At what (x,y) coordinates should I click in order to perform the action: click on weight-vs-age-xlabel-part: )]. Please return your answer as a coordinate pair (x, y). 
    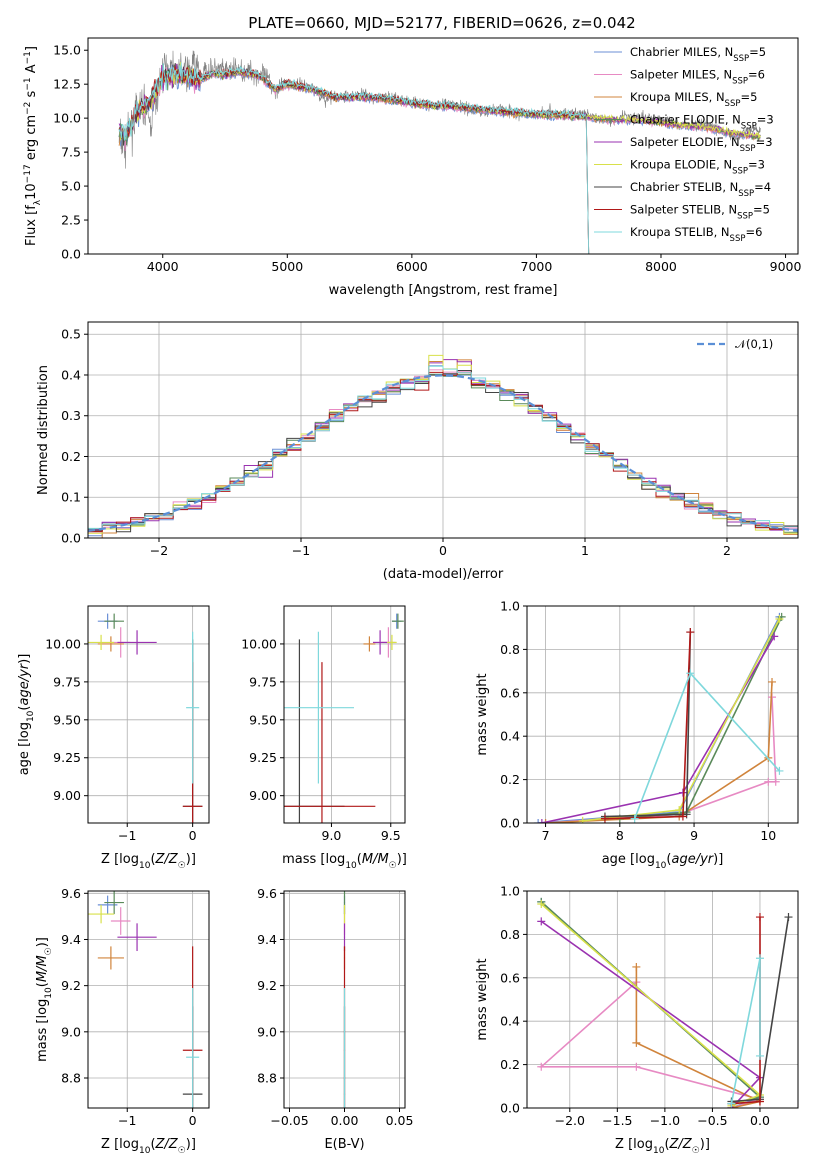
    Looking at the image, I should click on (718, 859).